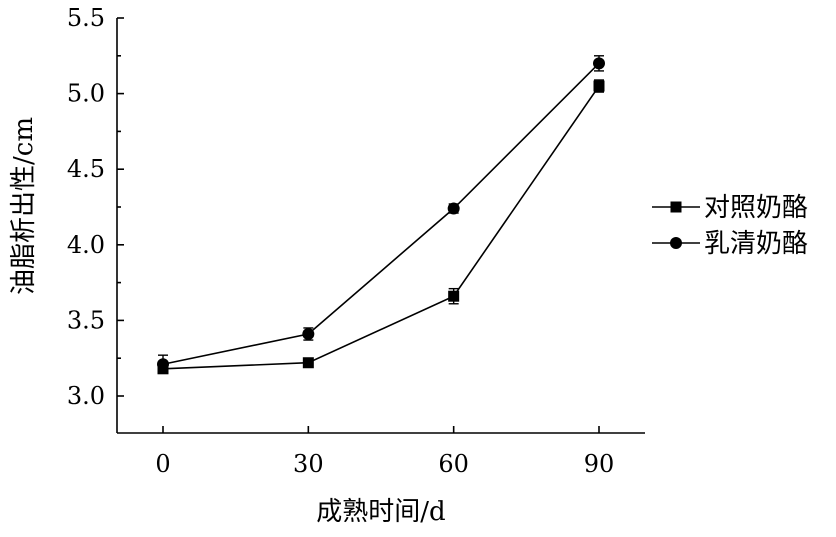  Describe the element at coordinates (380, 512) in the screenshot. I see `x-axis-title: 成熟时间/d` at that location.